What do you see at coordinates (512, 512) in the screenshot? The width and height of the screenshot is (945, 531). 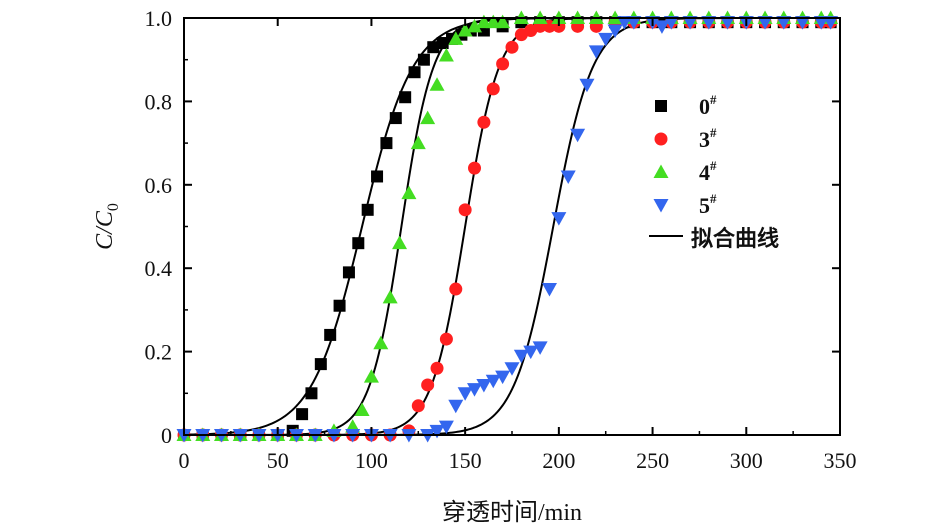 I see `x-axis-title: 穿透时间/min` at bounding box center [512, 512].